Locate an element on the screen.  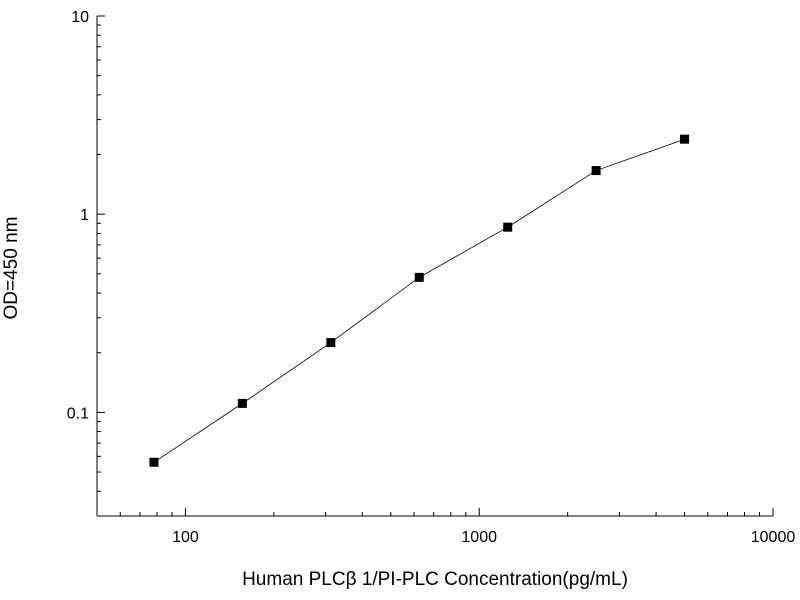
x-tick-label: 100 is located at coordinates (185, 537).